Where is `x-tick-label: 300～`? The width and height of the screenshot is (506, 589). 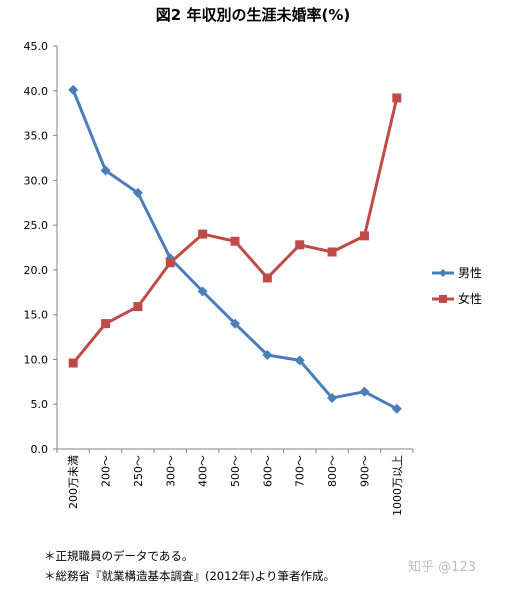 x-tick-label: 300～ is located at coordinates (170, 471).